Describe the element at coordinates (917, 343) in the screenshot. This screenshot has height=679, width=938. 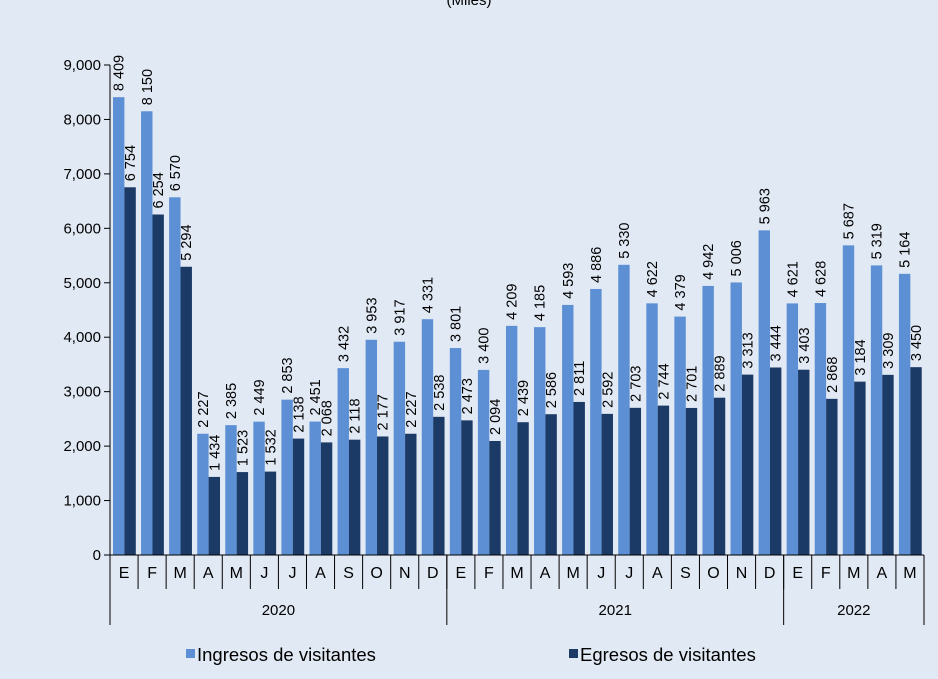
I see `data-label-egresos: 3 450` at that location.